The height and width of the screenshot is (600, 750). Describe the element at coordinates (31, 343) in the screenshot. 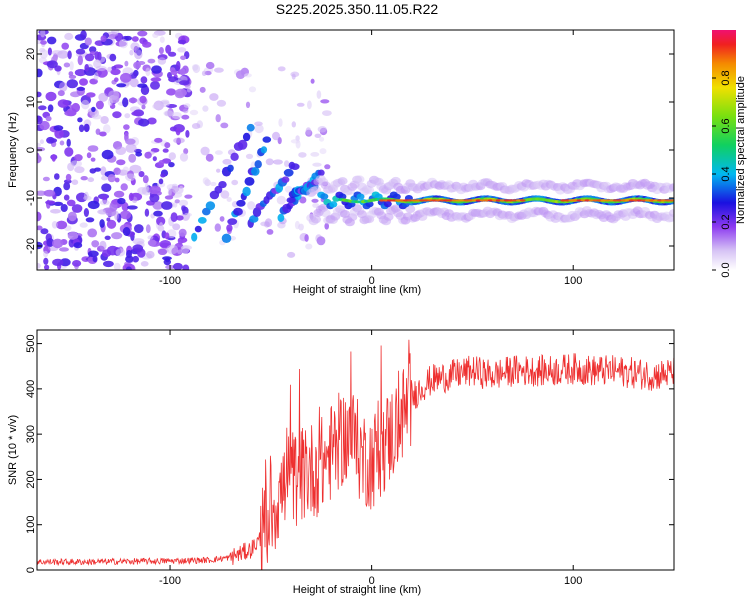

I see `snr-ytick-label-5: 500` at that location.